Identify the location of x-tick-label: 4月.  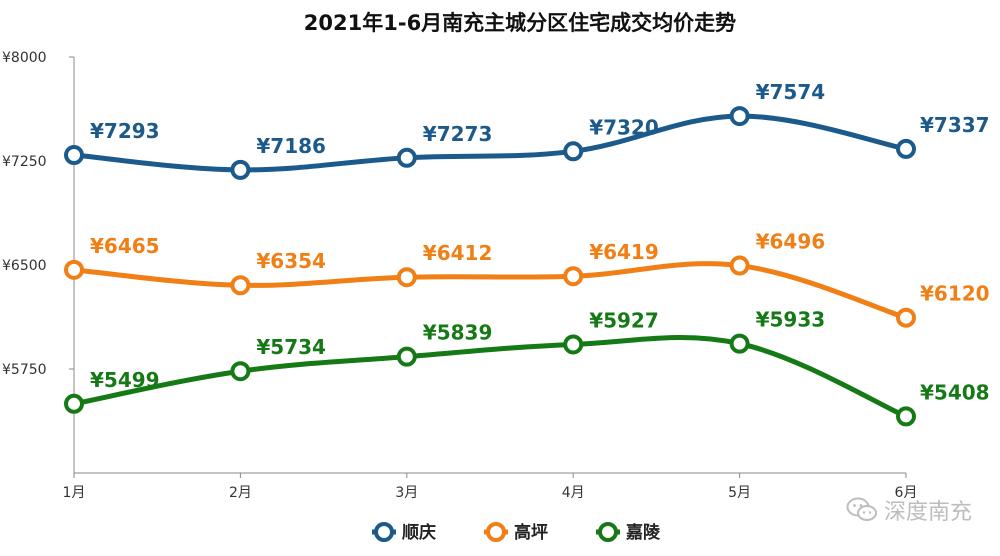
(573, 493).